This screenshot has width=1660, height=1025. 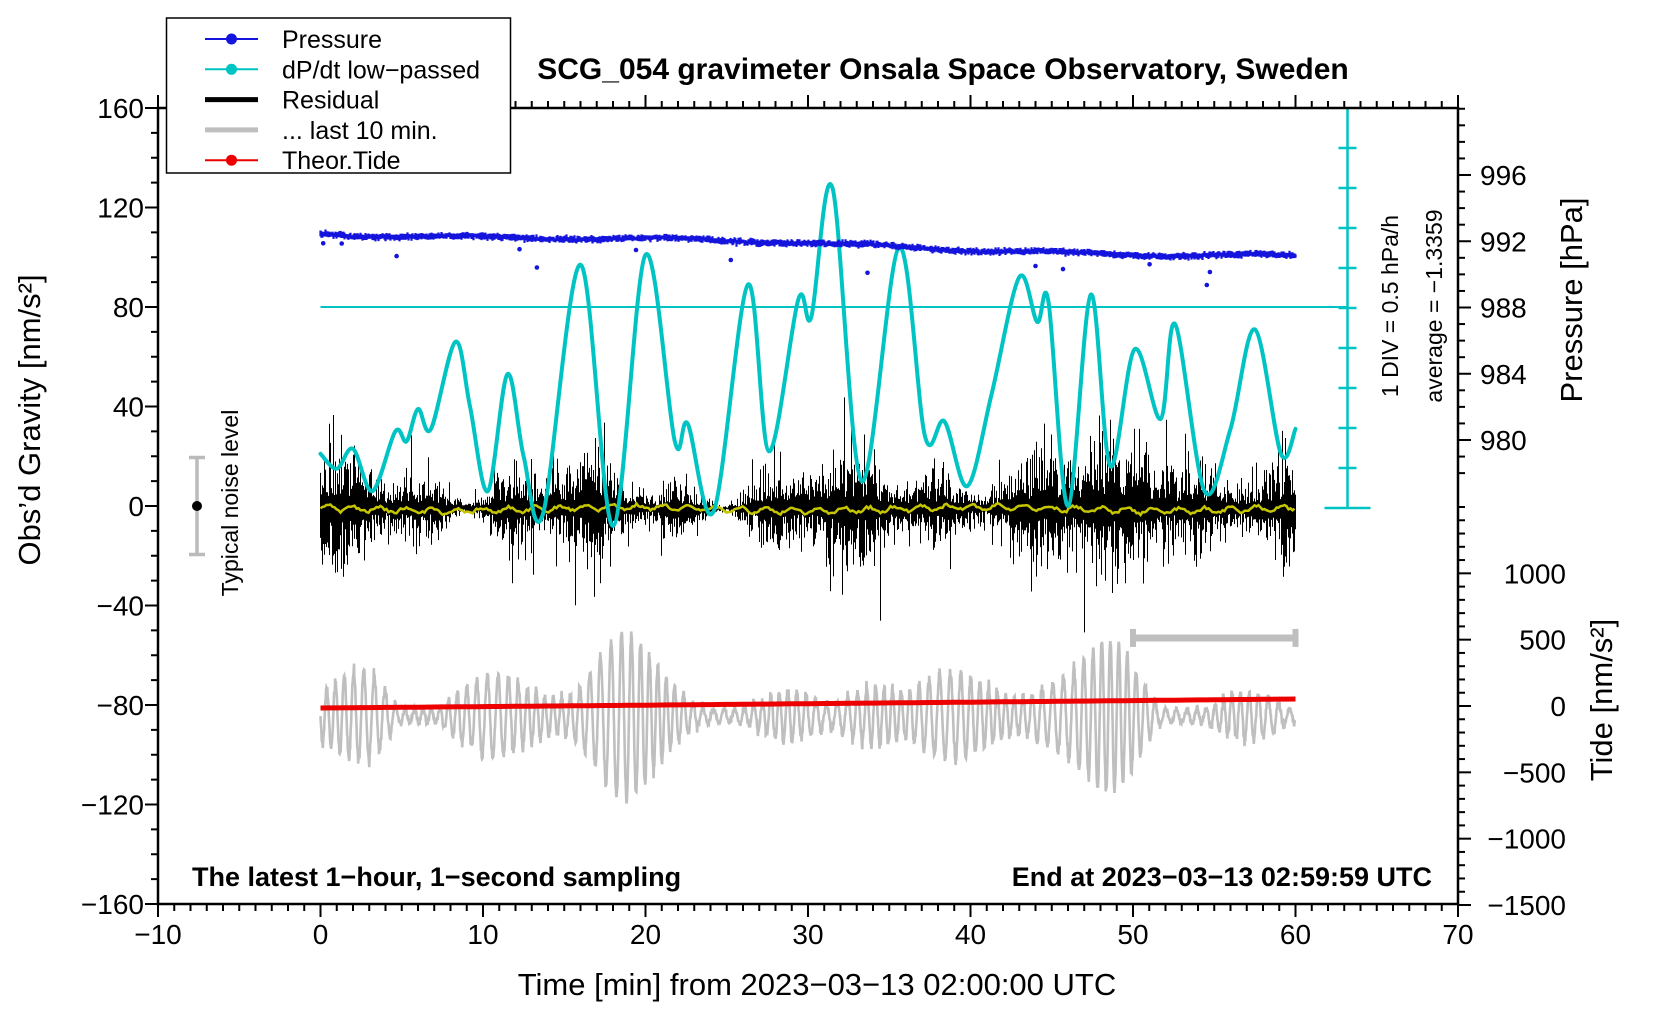 What do you see at coordinates (808, 717) in the screenshot?
I see `last10-series` at bounding box center [808, 717].